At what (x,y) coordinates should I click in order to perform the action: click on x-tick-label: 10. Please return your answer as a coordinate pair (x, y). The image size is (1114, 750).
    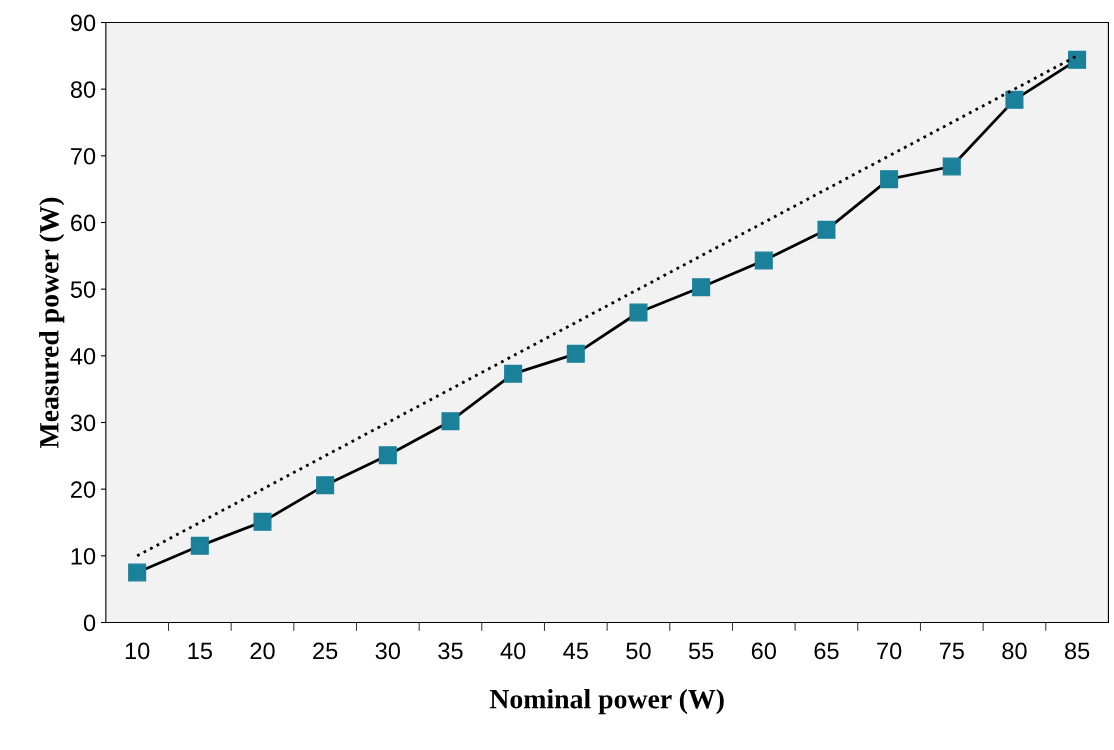
    Looking at the image, I should click on (137, 651).